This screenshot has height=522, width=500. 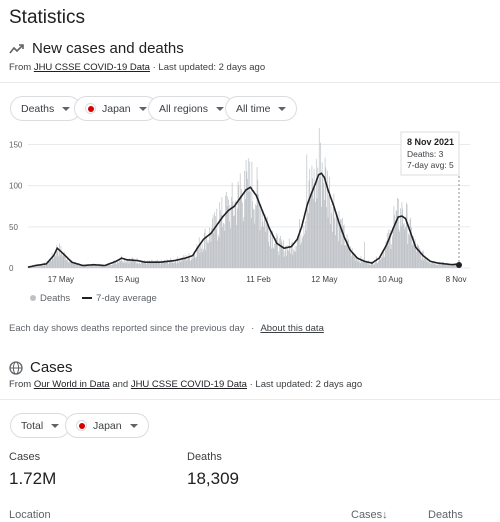 I want to click on jhu-source-link-2: JHU CSSE COVID-19 Data, so click(x=188, y=384).